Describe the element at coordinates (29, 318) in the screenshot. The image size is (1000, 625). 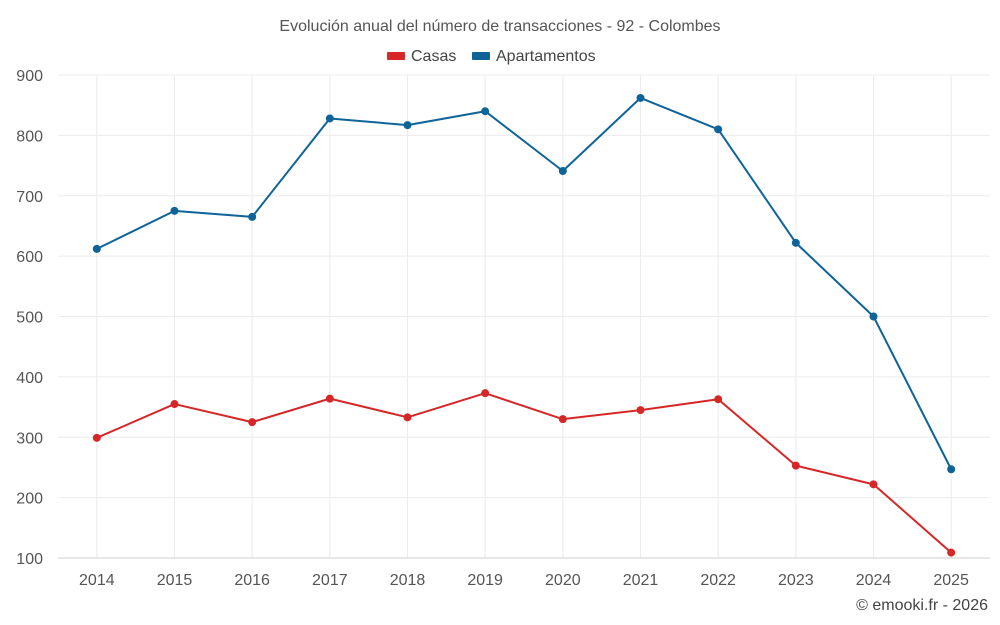
I see `y-tick-label: 500` at that location.